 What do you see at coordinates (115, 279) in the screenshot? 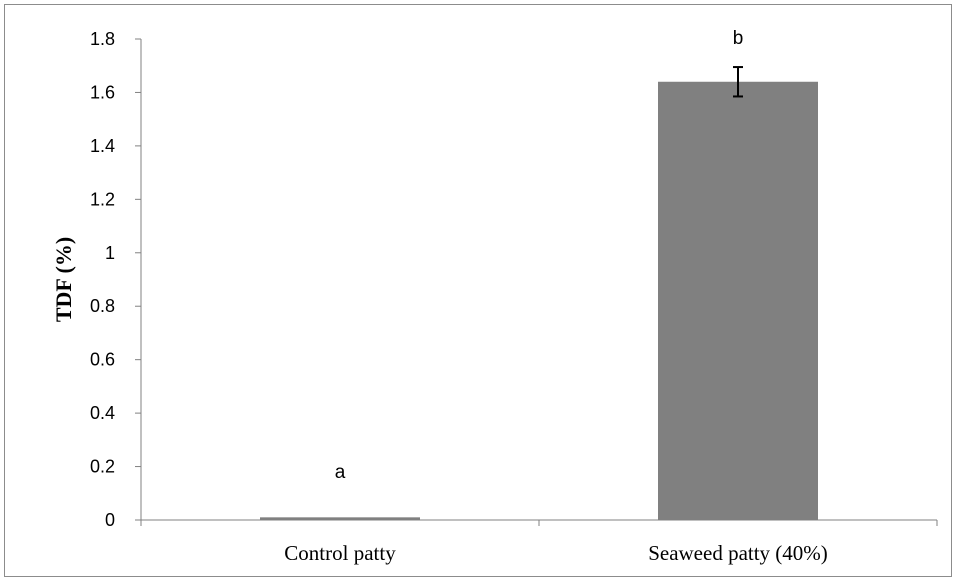
I see `y-axis-ticks: 0 0.2 0.4 0.6 0.8 1 1.2 1.4 1.6 1.8` at bounding box center [115, 279].